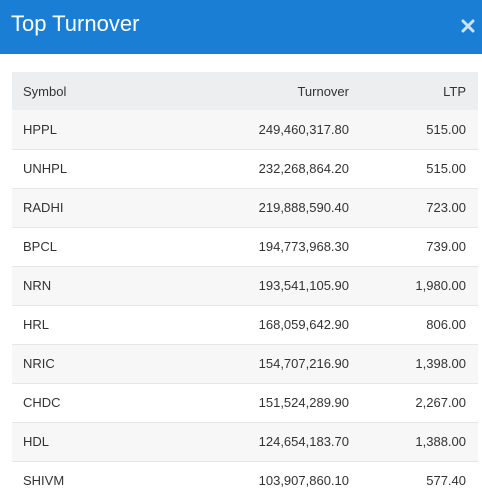 The width and height of the screenshot is (482, 493). I want to click on table-row: RADHI 219,888,590.40 723.00, so click(245, 207).